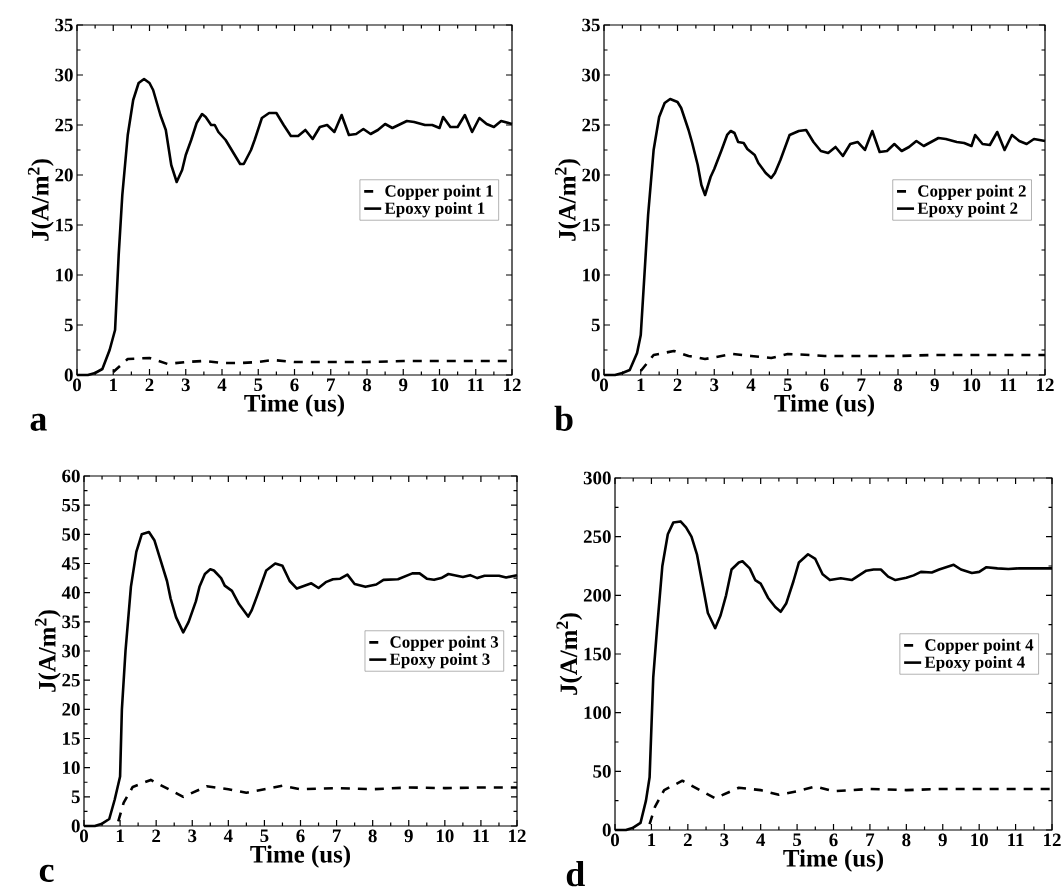 Image resolution: width=1064 pixels, height=888 pixels. What do you see at coordinates (972, 192) in the screenshot?
I see `legend-label: Copper point 2` at bounding box center [972, 192].